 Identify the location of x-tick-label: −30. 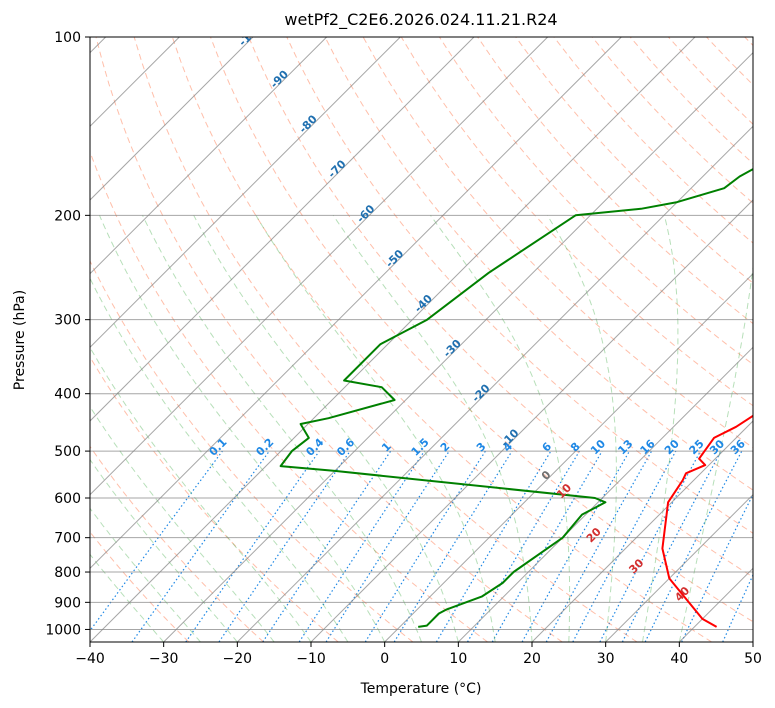
(164, 659).